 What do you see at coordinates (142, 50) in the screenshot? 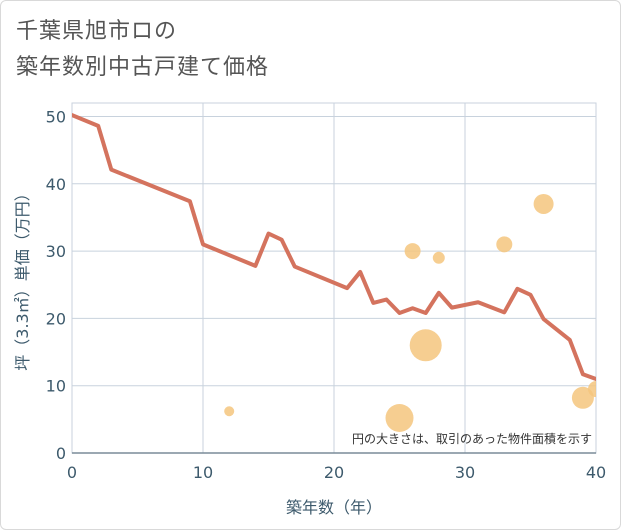
I see `chart-title: 千葉県旭市ロの 築年数別中古戸建て価格` at bounding box center [142, 50].